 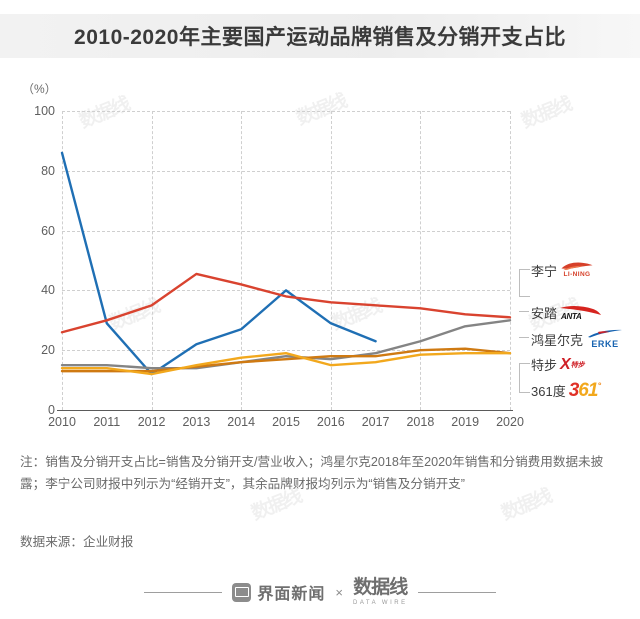 I want to click on li-ning-mark-icon, so click(x=577, y=266).